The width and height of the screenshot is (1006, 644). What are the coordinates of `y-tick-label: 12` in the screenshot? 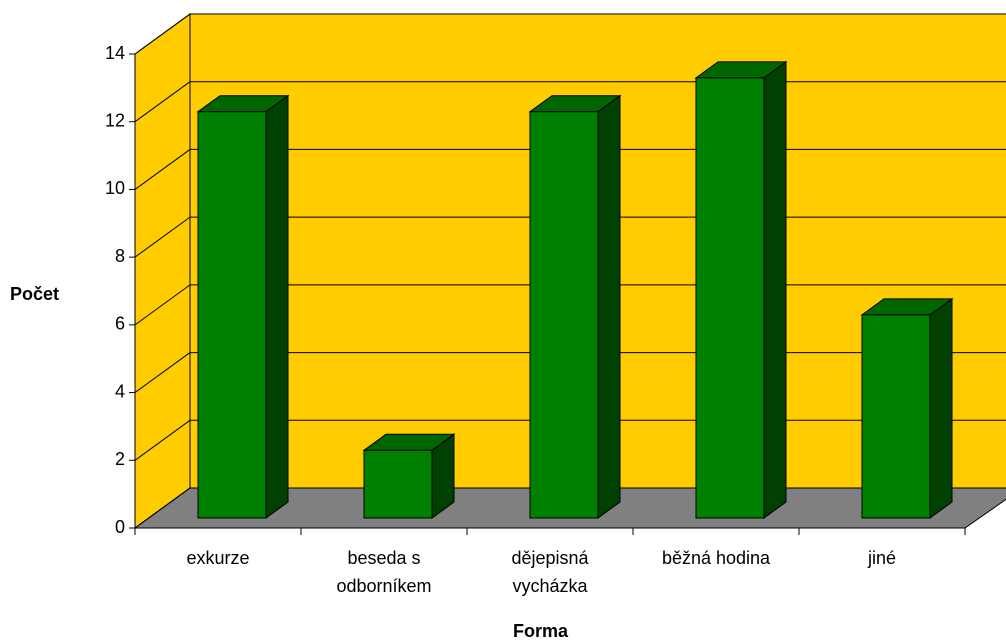 It's located at (115, 120).